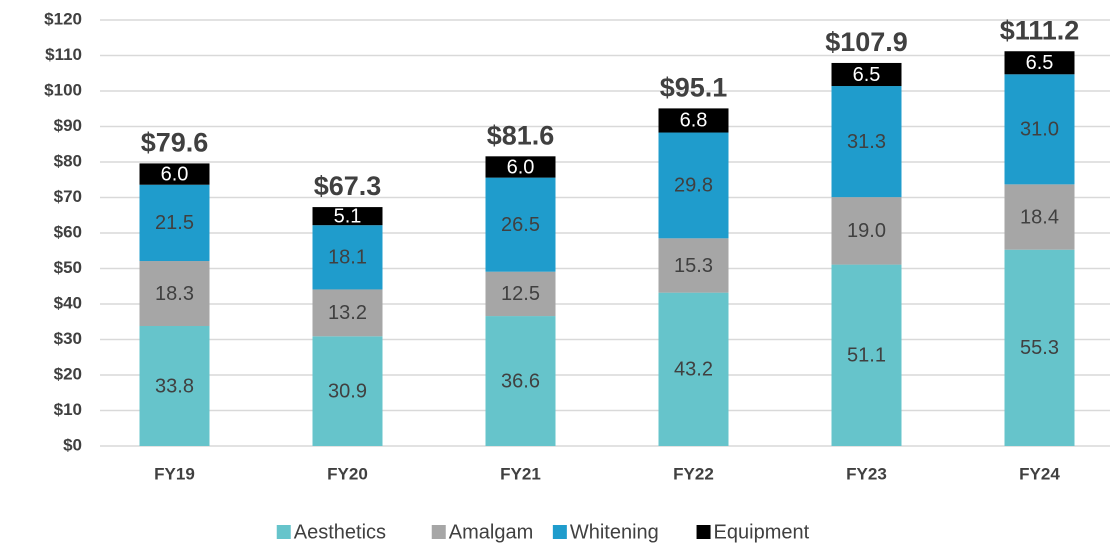  I want to click on legend-label: Whitening, so click(614, 532).